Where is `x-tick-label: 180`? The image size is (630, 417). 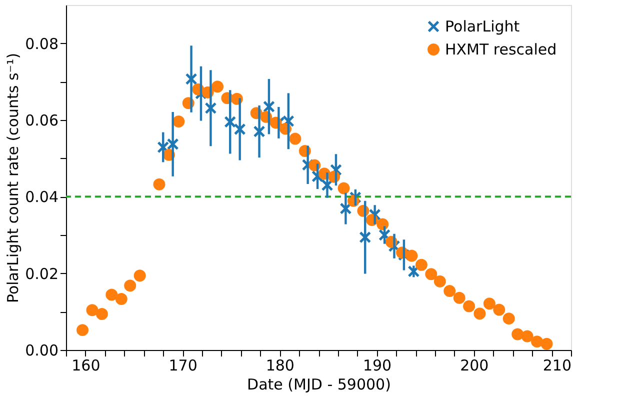 x-tick-label: 180 is located at coordinates (280, 365).